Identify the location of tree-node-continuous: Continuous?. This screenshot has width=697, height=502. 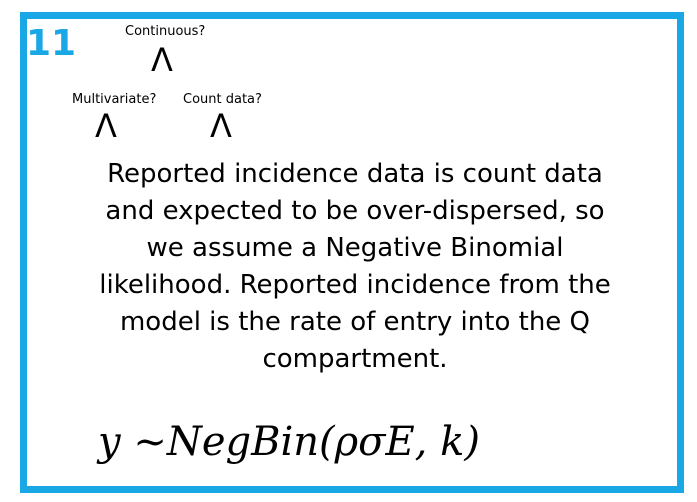
(165, 31).